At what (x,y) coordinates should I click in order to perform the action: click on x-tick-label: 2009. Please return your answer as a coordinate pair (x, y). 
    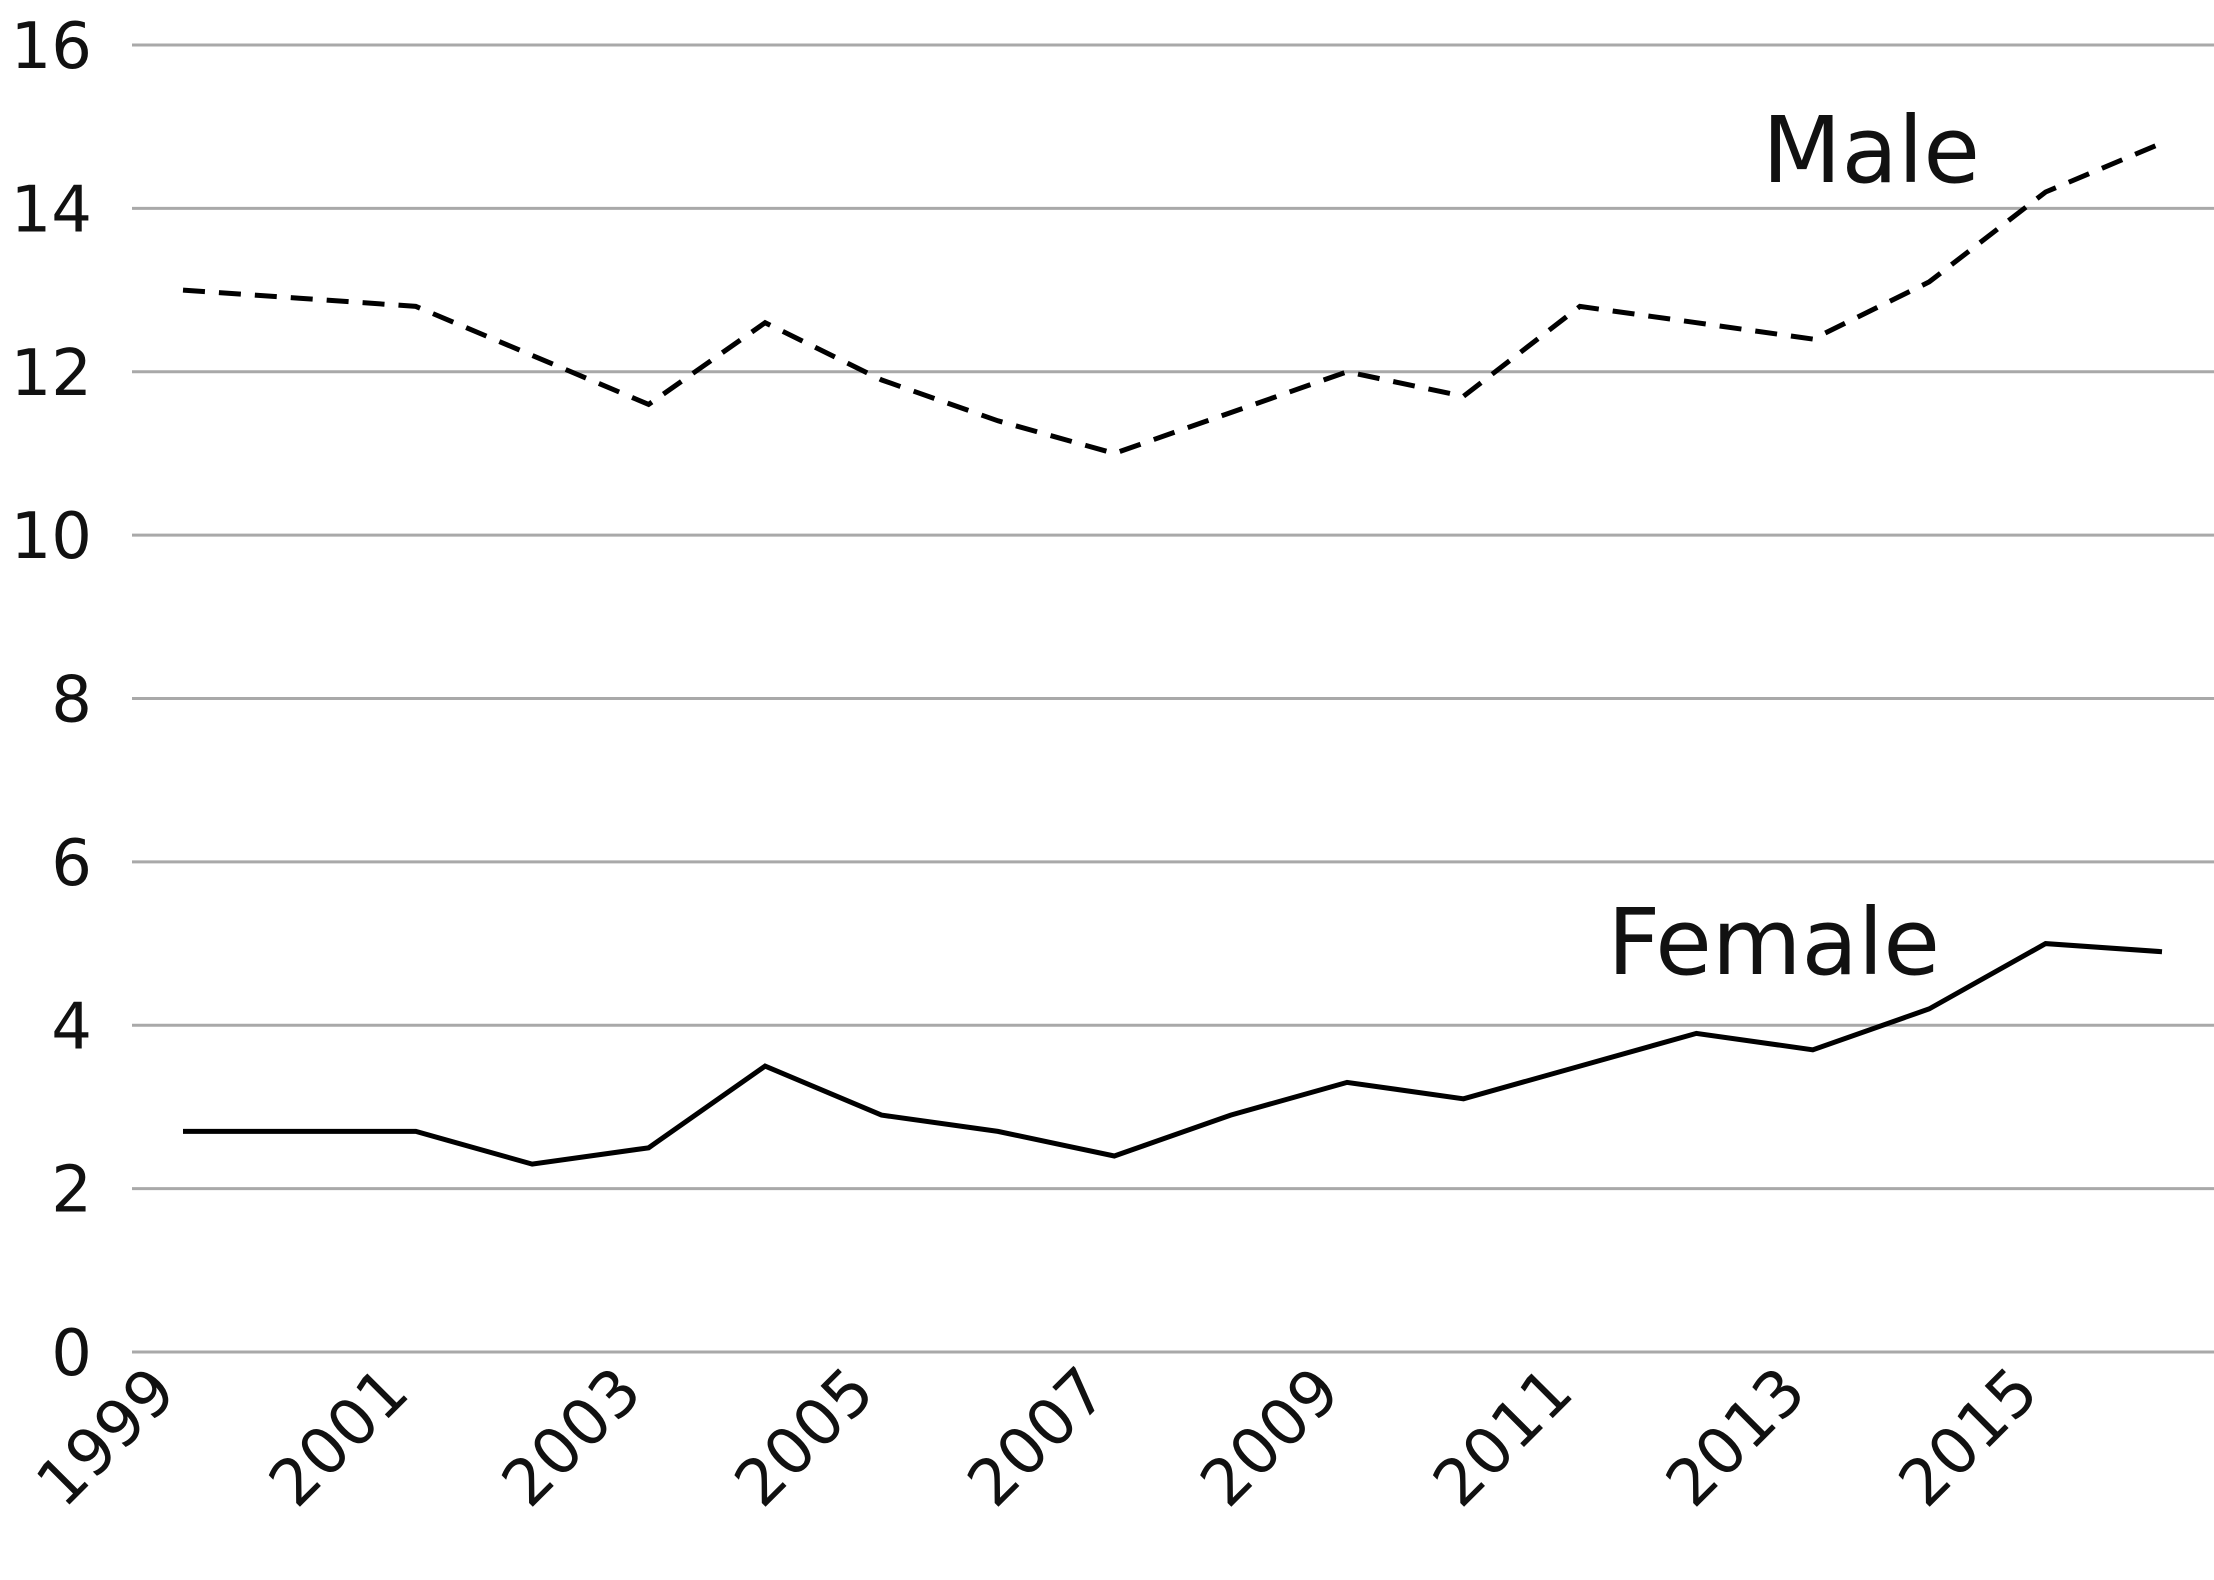
    Looking at the image, I should click on (1270, 1437).